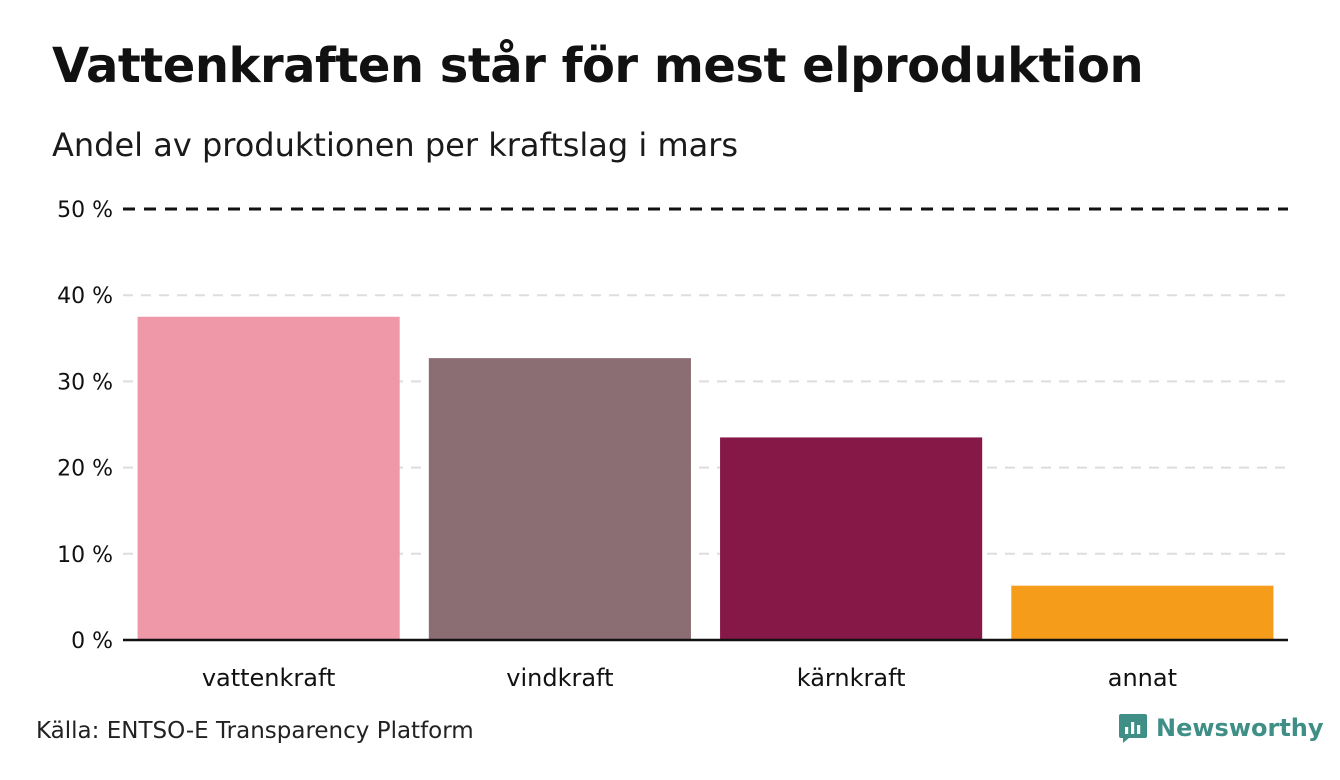 This screenshot has height=780, width=1340. Describe the element at coordinates (851, 678) in the screenshot. I see `x-tick-label: kärnkraft` at that location.